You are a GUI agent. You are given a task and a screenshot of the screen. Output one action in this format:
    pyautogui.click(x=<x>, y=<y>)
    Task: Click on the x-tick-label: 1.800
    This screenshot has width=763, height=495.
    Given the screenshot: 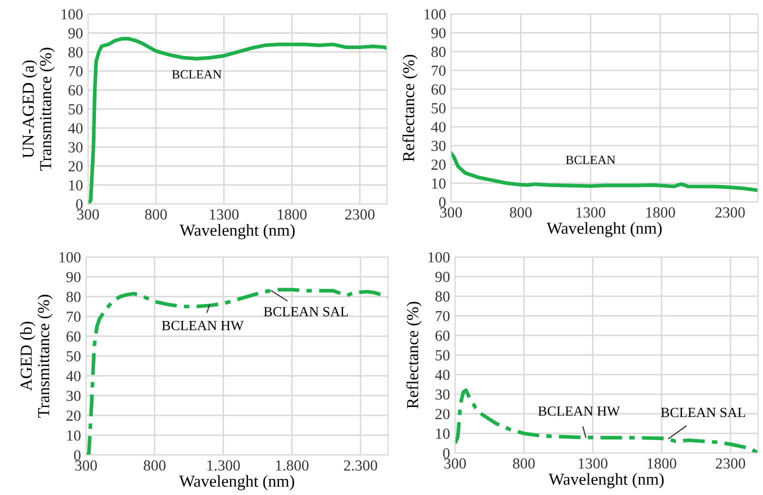 What is the action you would take?
    pyautogui.click(x=292, y=465)
    